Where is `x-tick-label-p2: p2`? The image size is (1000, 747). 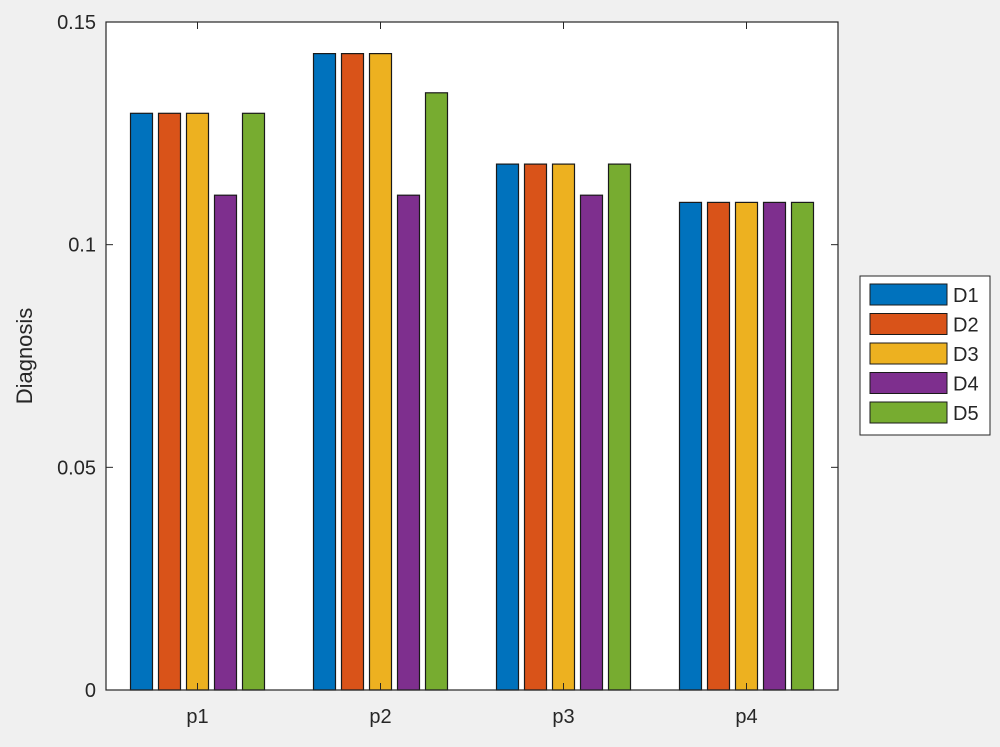
x-tick-label-p2: p2 is located at coordinates (380, 717).